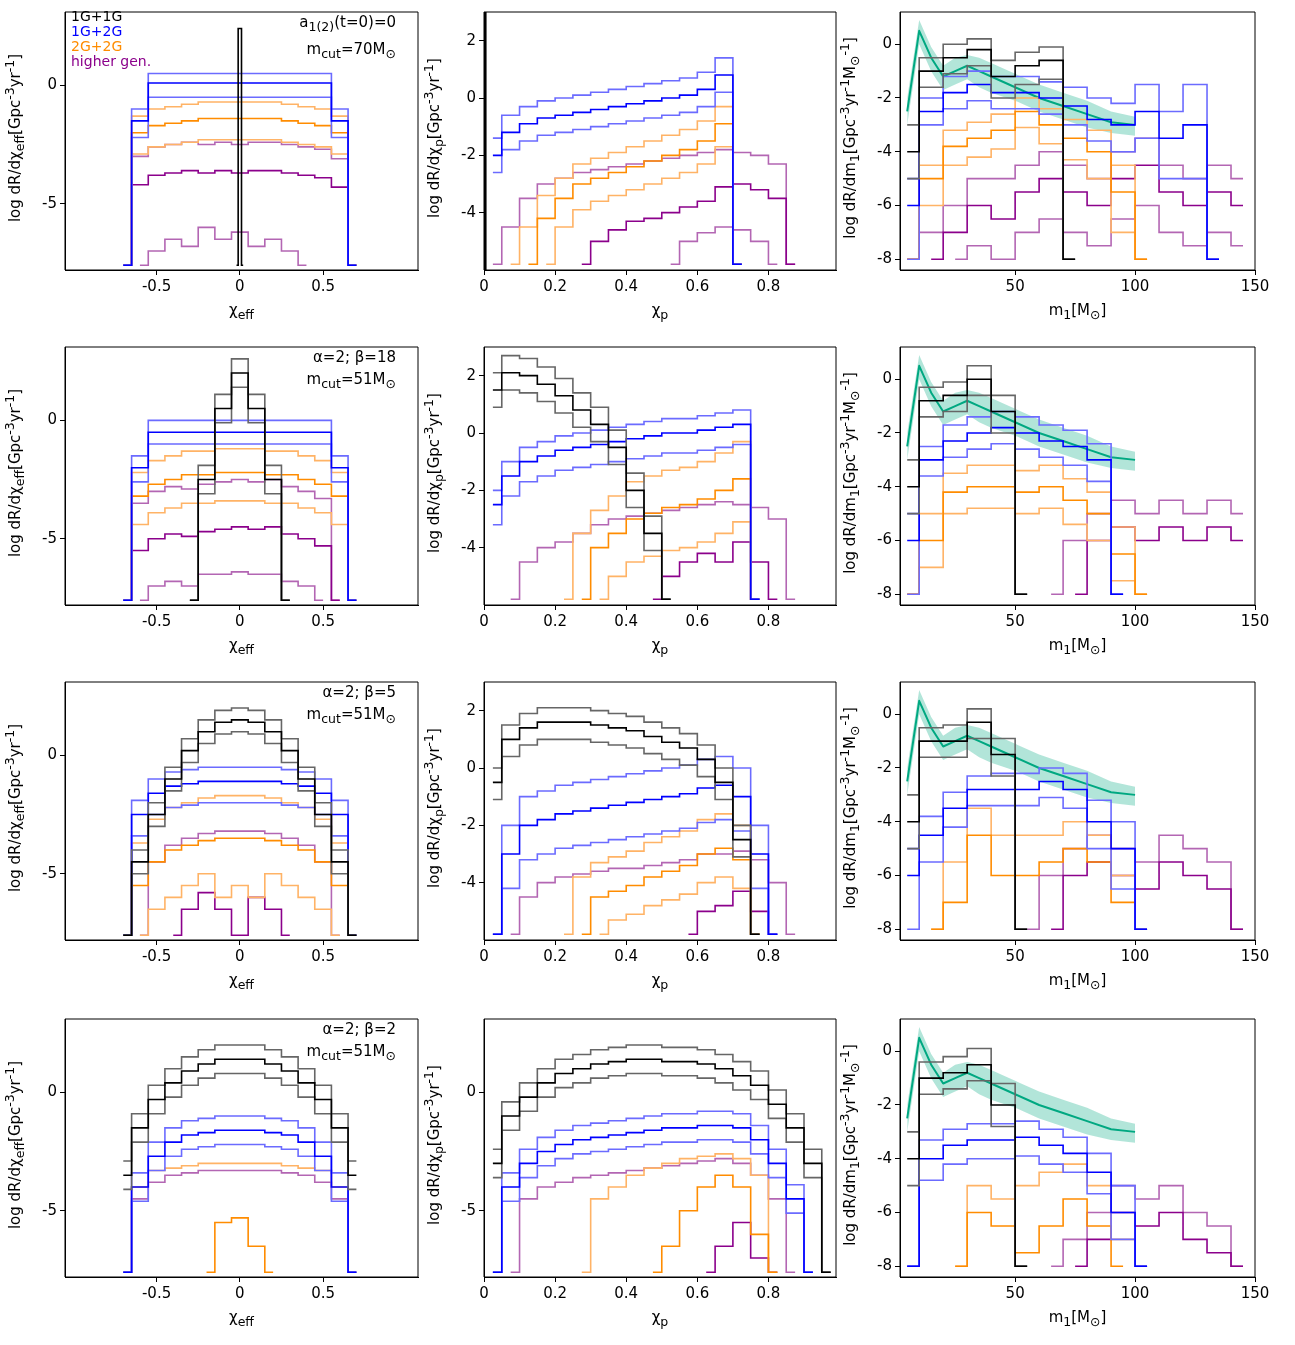  I want to click on annotation: a$_{1(2)}$(t=0)=0, so click(347, 24).